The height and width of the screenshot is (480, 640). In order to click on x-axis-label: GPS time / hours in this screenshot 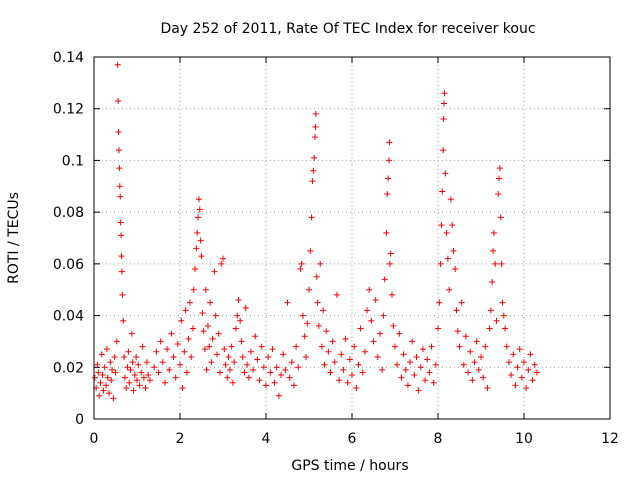, I will do `click(349, 466)`.